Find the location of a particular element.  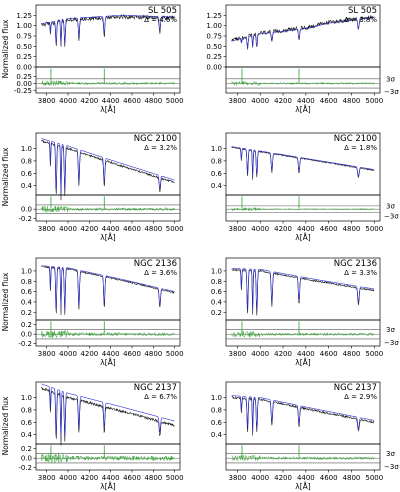

residual-y-tick-label: -0.25 is located at coordinates (23, 91).